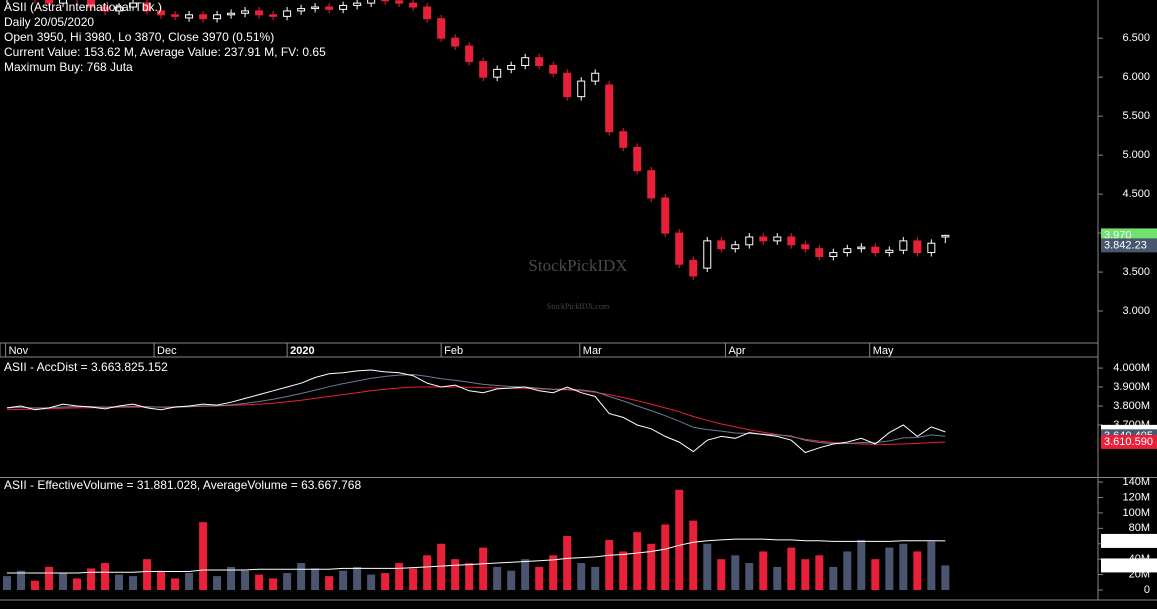 The image size is (1157, 609). What do you see at coordinates (1136, 194) in the screenshot?
I see `y-tick-label: 4.500` at bounding box center [1136, 194].